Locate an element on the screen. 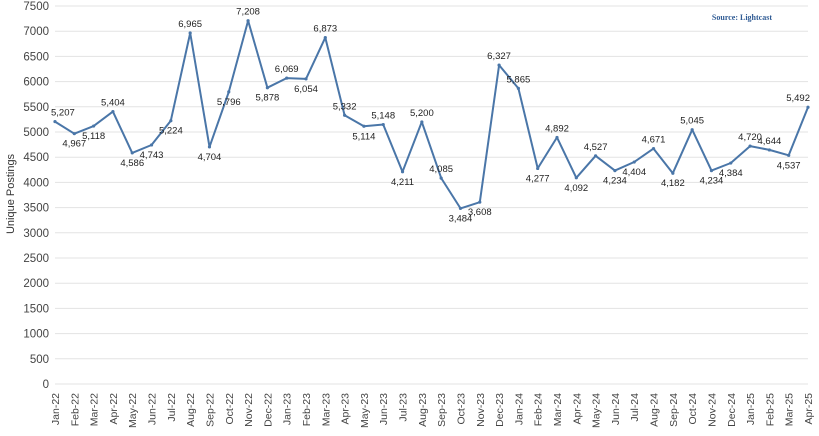 Image resolution: width=819 pixels, height=436 pixels. y-tick-label: 3000 is located at coordinates (36, 234).